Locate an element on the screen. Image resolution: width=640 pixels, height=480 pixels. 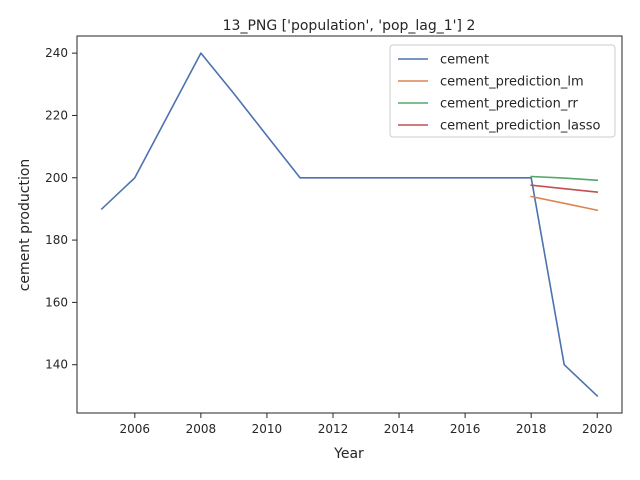
x-tick-label: 2018 is located at coordinates (531, 429).